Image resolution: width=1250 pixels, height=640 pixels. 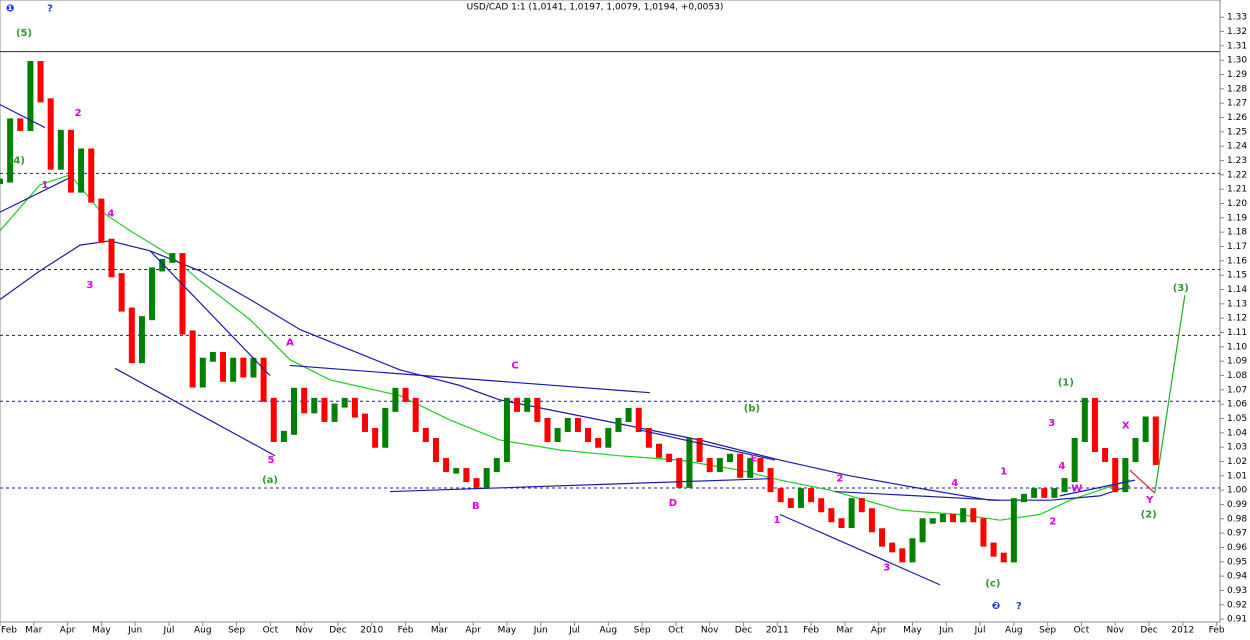 I want to click on y-tick-label: 1.17, so click(x=1237, y=247).